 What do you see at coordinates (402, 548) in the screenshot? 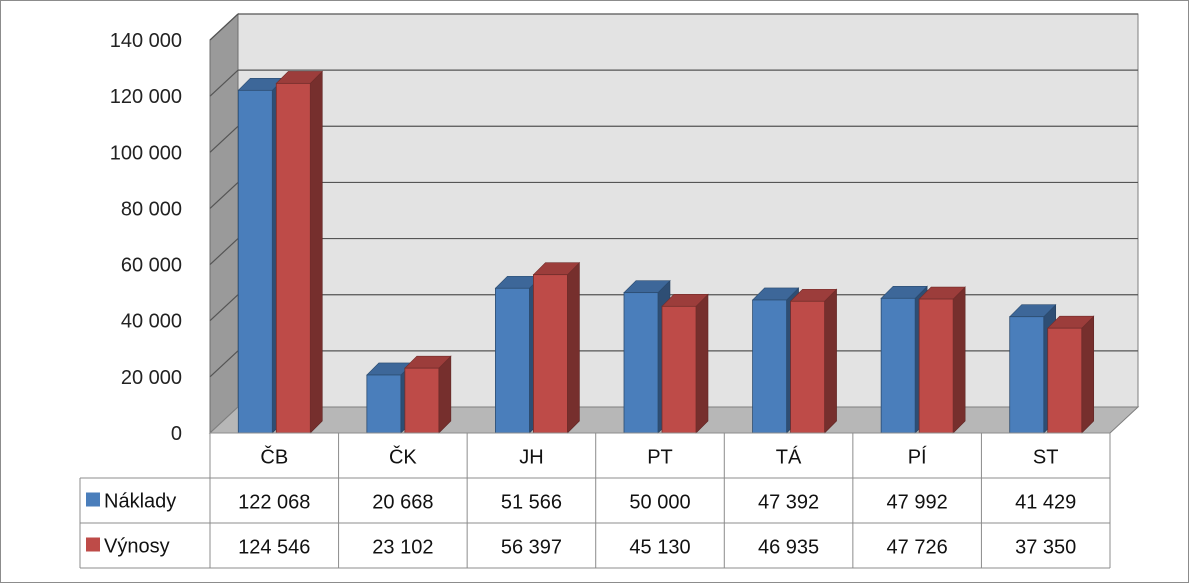
I see `table-value: 23 102` at bounding box center [402, 548].